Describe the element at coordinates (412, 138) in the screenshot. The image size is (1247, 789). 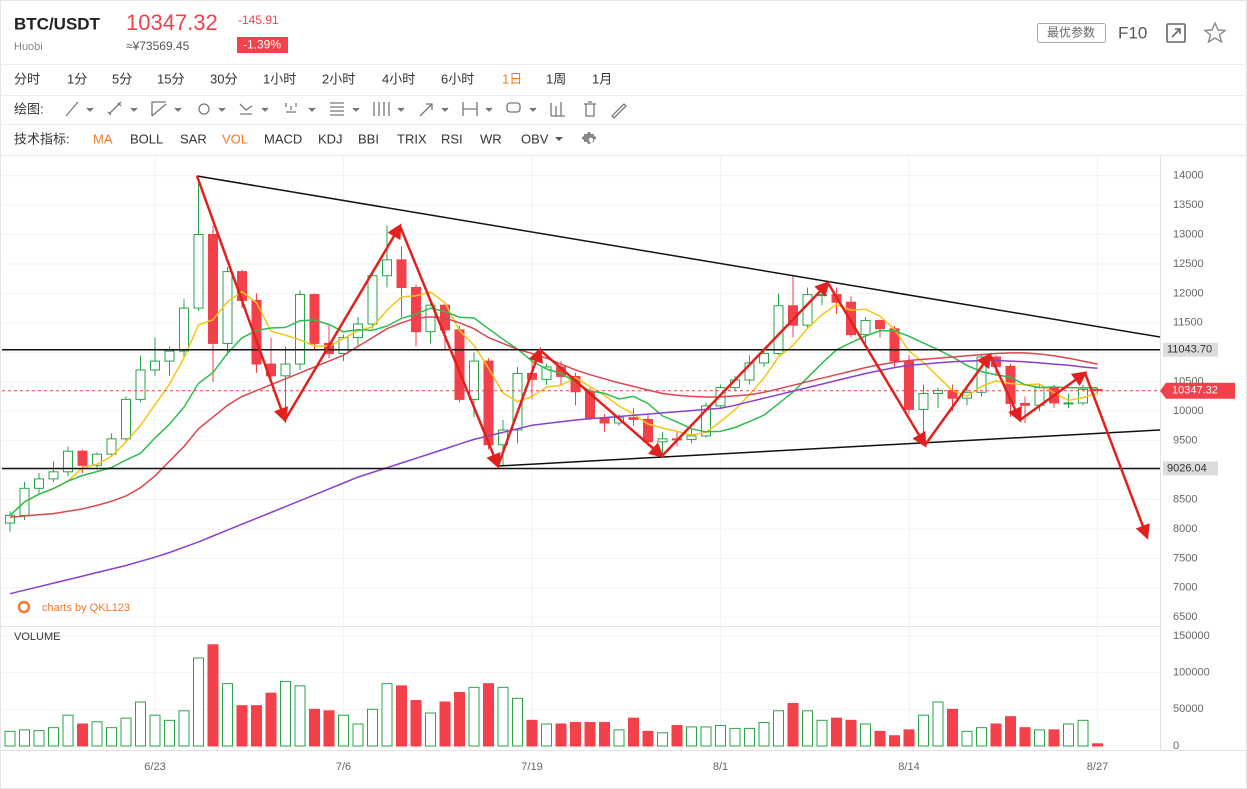
I see `indicator-tab: TRIX` at that location.